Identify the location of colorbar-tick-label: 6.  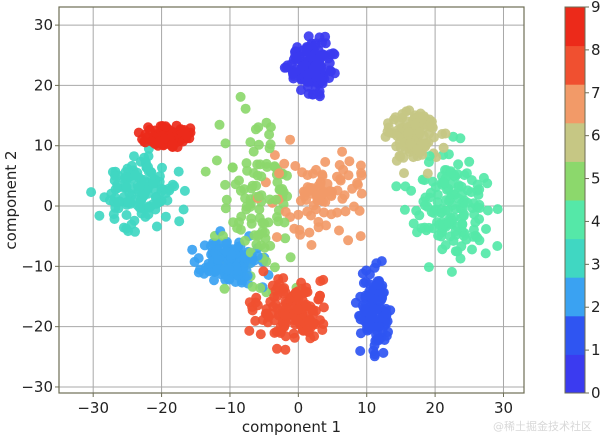
(595, 136).